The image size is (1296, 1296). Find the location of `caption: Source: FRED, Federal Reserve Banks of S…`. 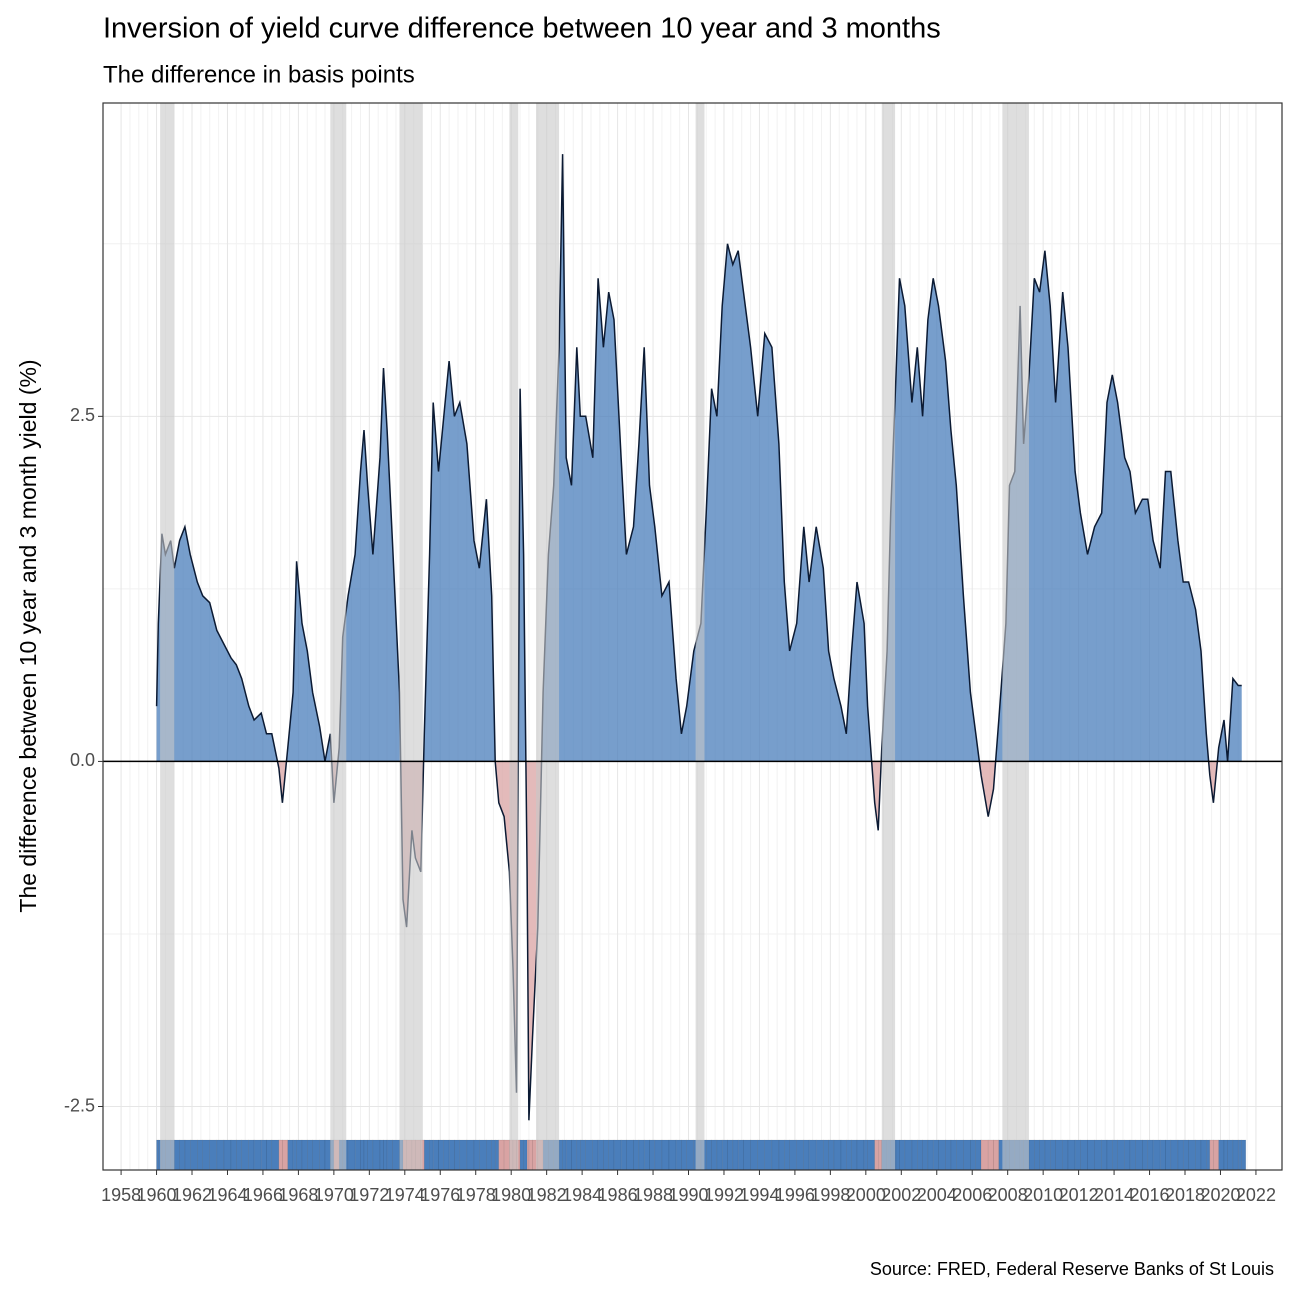

caption: Source: FRED, Federal Reserve Banks of S… is located at coordinates (1072, 1269).